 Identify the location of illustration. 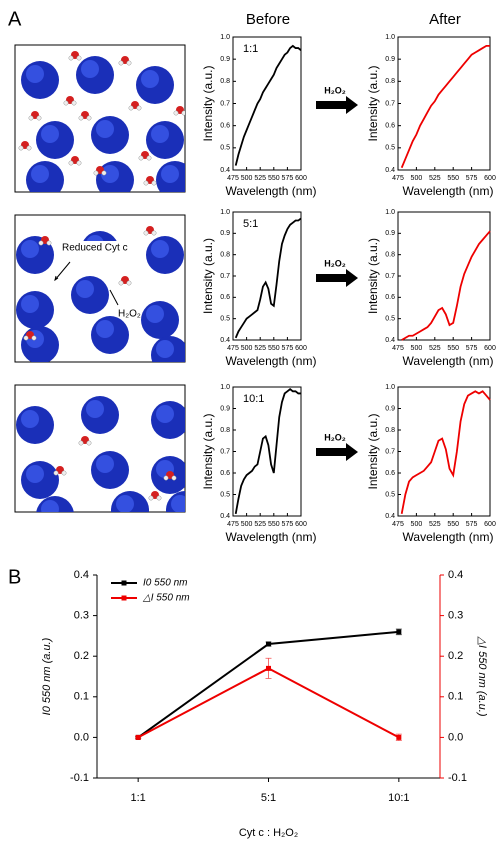
(100, 454).